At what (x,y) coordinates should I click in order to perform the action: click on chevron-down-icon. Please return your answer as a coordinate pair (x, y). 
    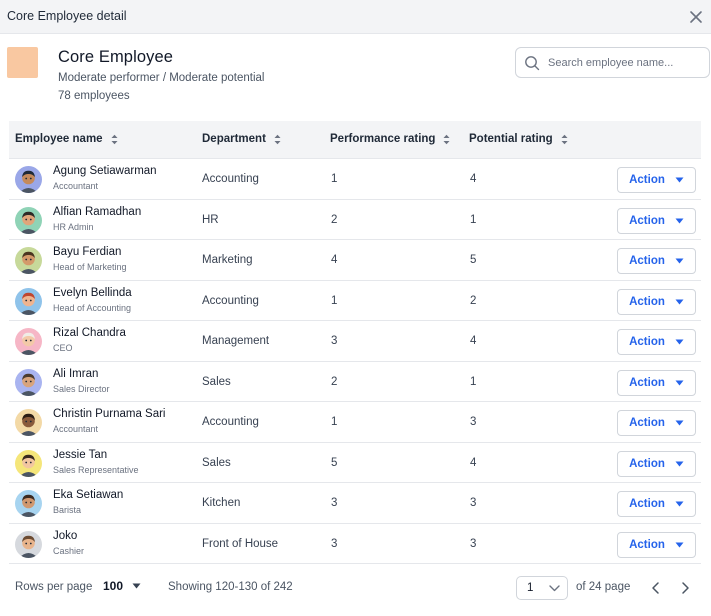
    Looking at the image, I should click on (554, 587).